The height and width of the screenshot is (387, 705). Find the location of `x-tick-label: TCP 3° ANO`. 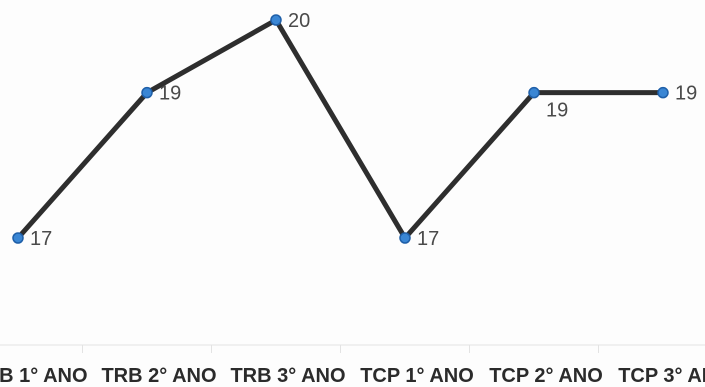

x-tick-label: TCP 3° ANO is located at coordinates (661, 376).